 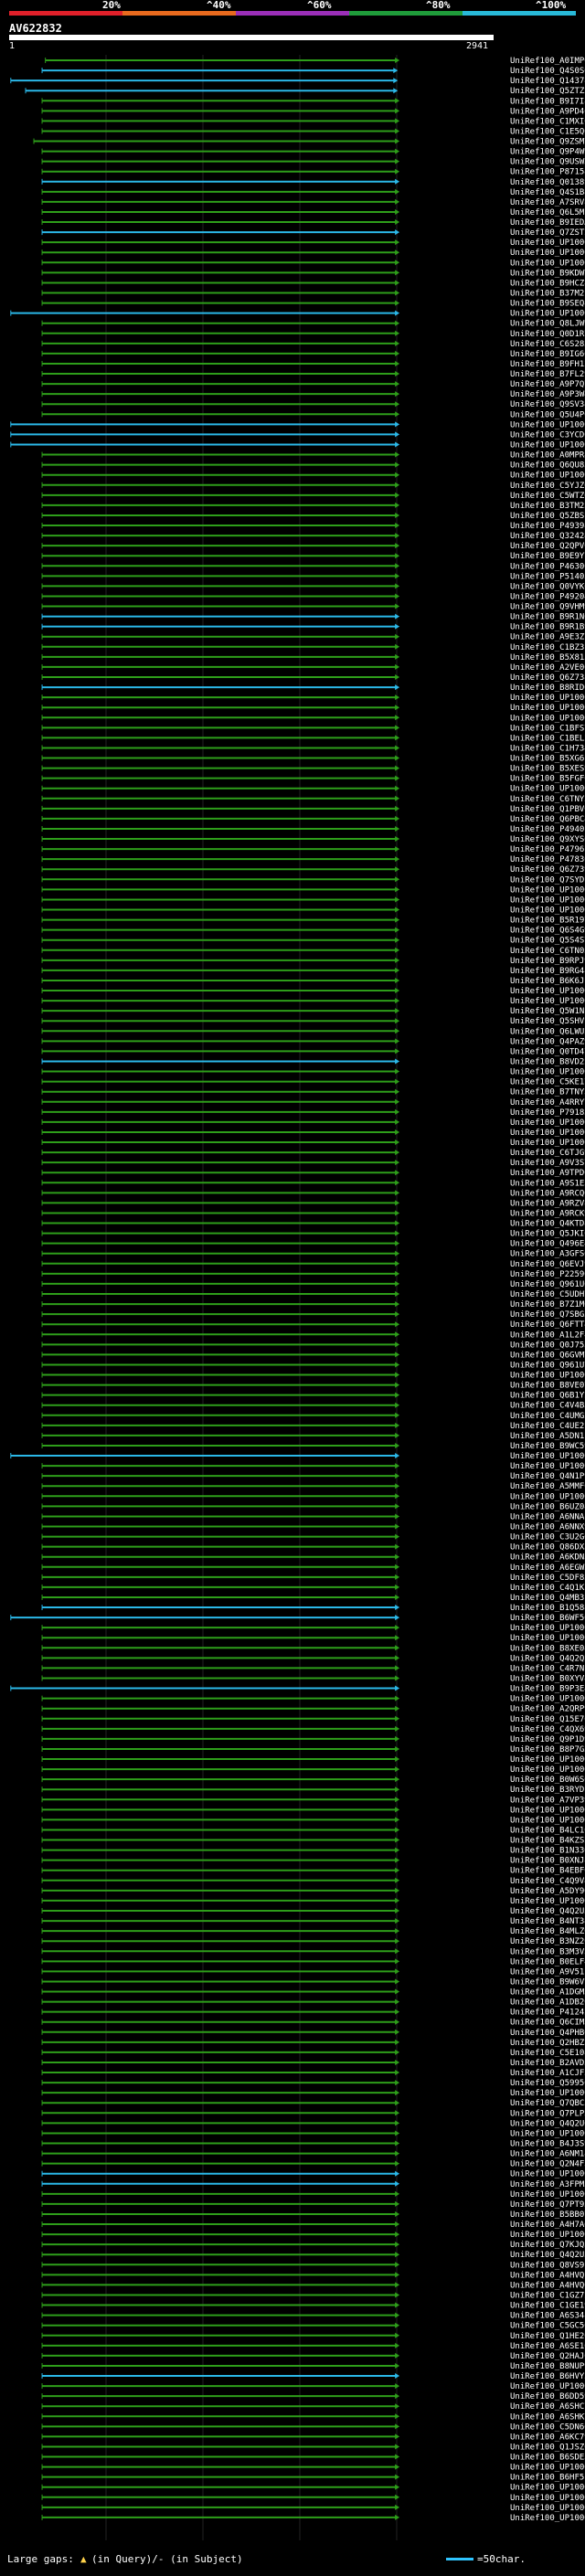 What do you see at coordinates (547, 971) in the screenshot?
I see `hit-label: UniRef100_B9RG48` at bounding box center [547, 971].